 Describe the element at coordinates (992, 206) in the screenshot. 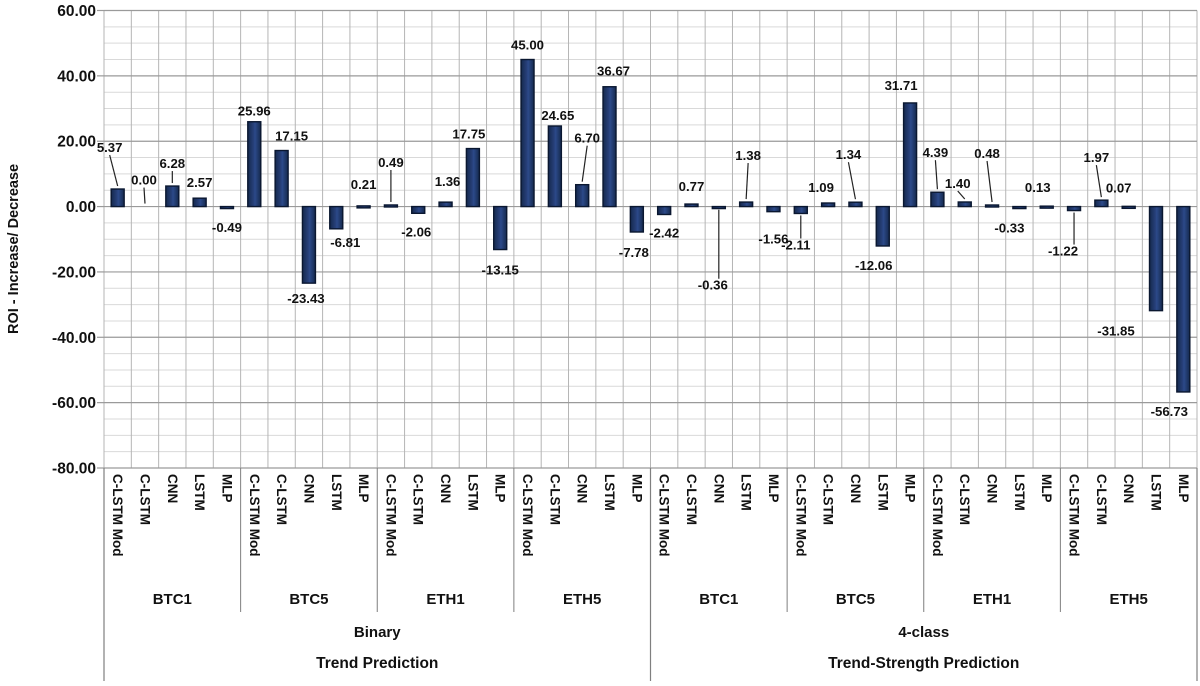

I see `bar-4-class-ETH1-CNN` at that location.